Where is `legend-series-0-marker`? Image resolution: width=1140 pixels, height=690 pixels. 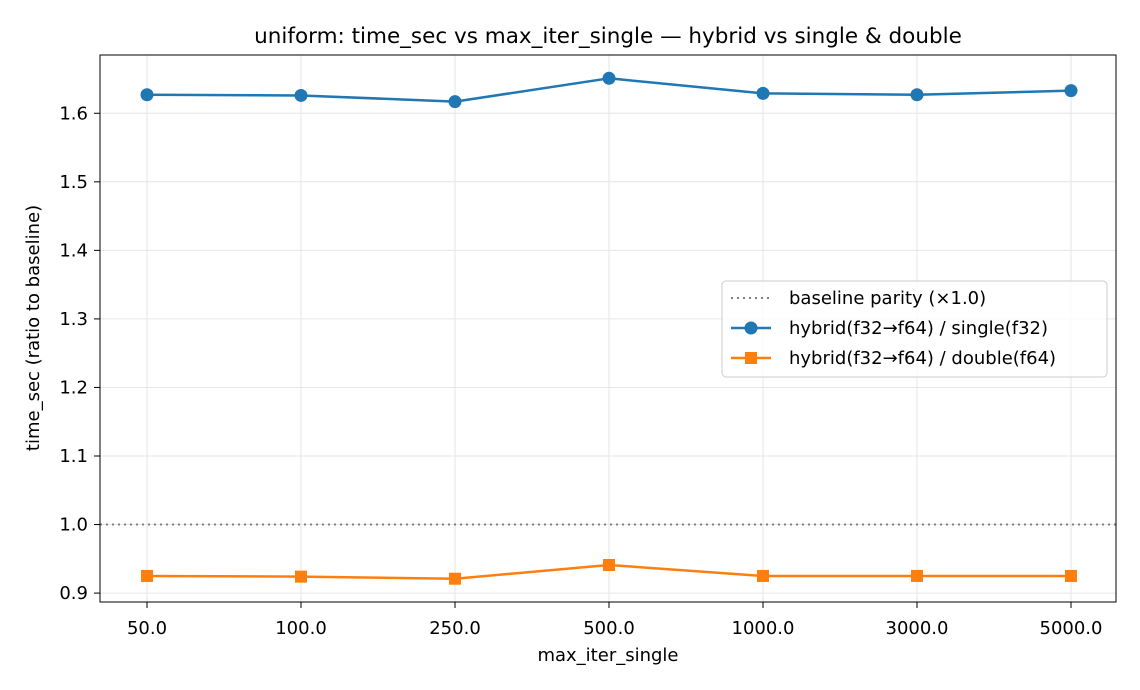 legend-series-0-marker is located at coordinates (751, 328).